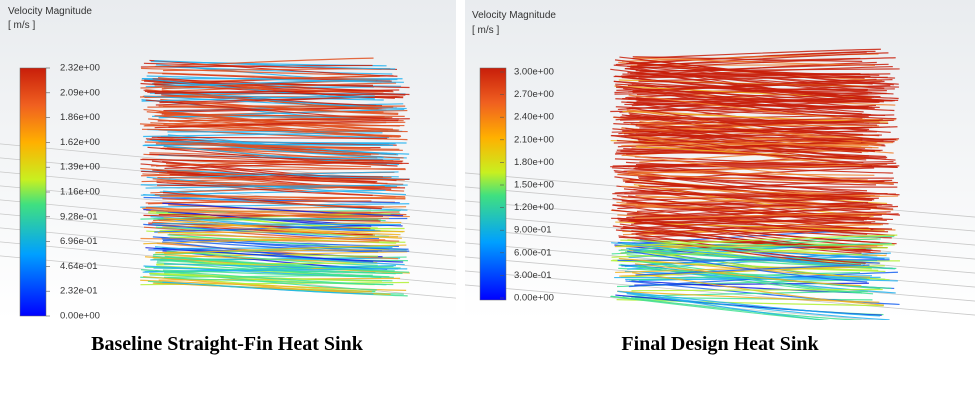 Image resolution: width=975 pixels, height=417 pixels. Describe the element at coordinates (534, 162) in the screenshot. I see `tick-label: 1.80e+00` at that location.